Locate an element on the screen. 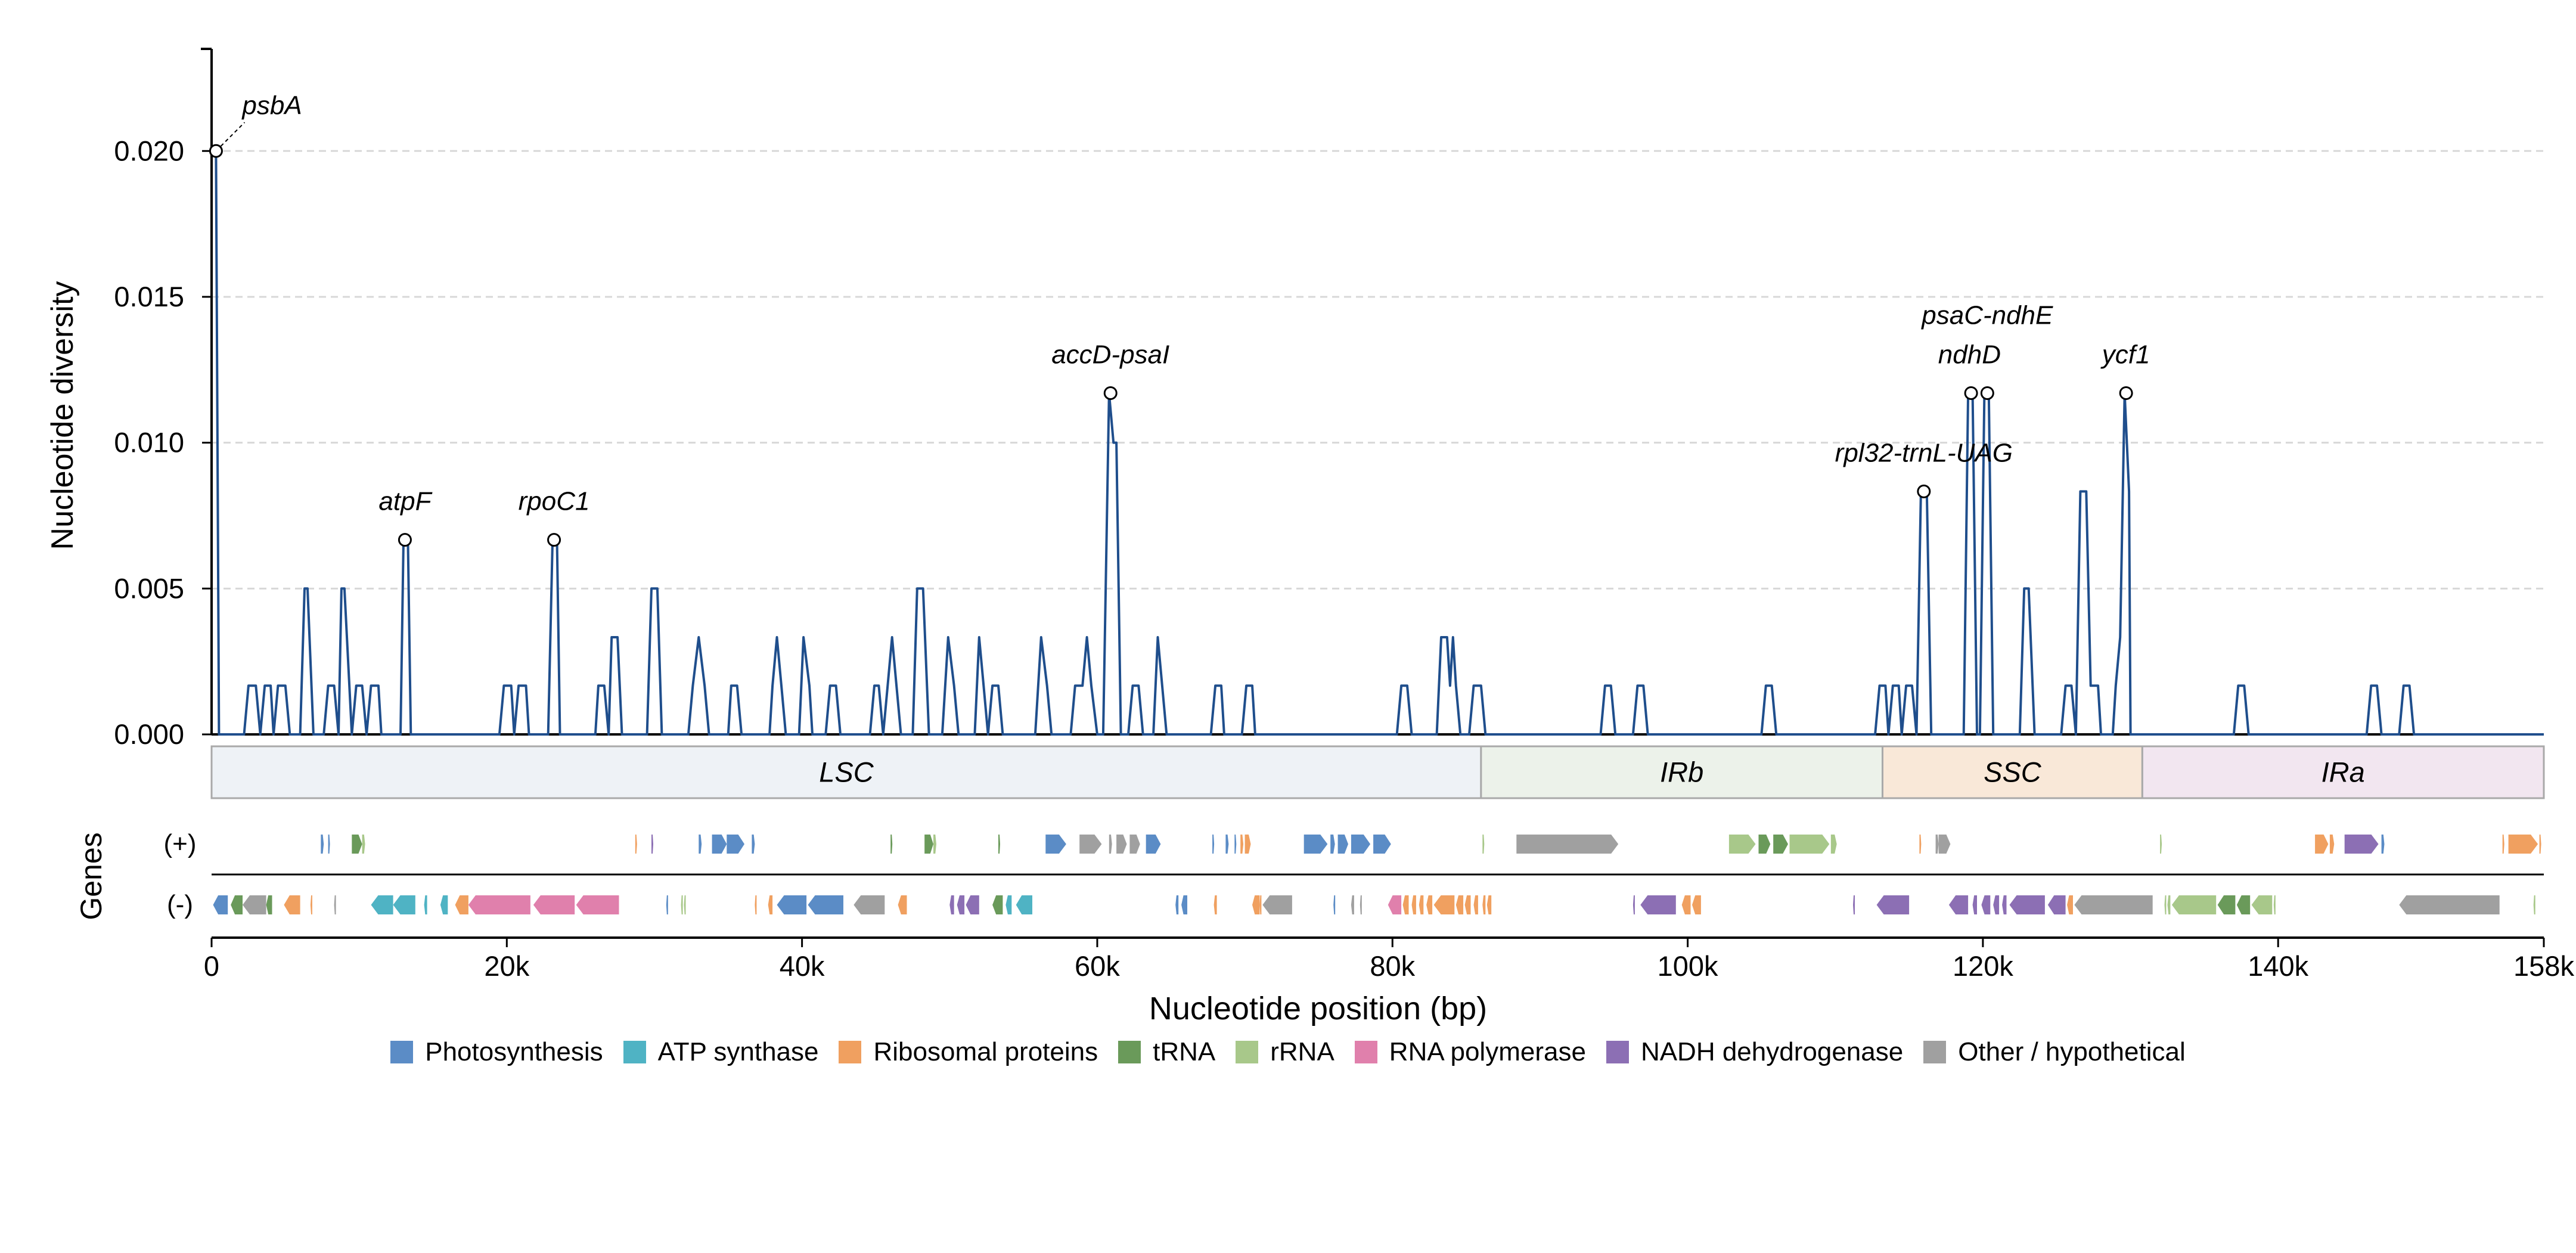 The height and width of the screenshot is (1253, 2576). peak-annotation-label: rpl32-trnL-UAG is located at coordinates (1924, 452).